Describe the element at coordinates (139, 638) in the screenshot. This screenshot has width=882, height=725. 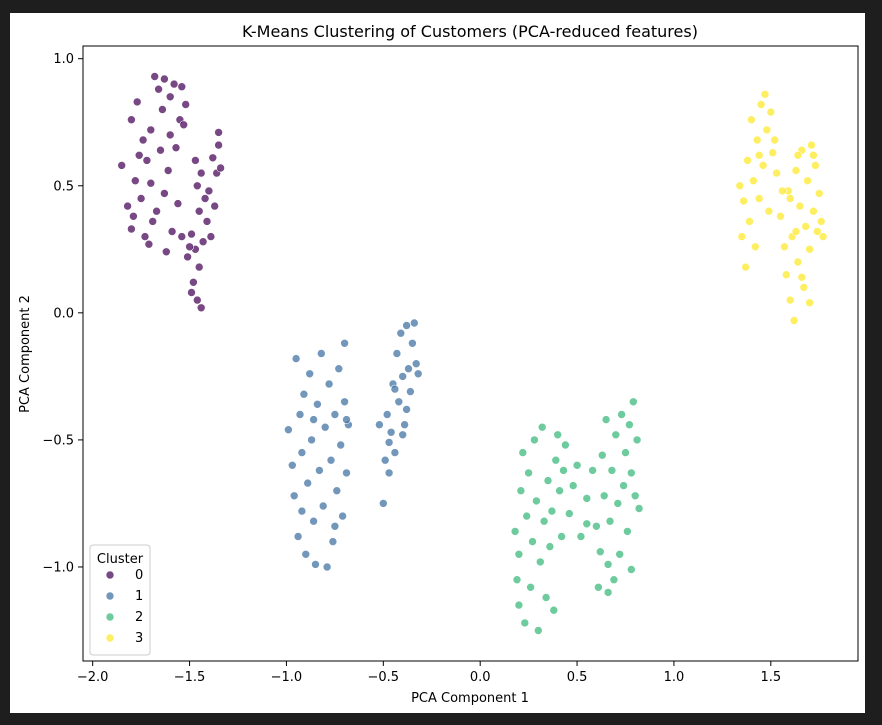
I see `legend-label: 3` at that location.